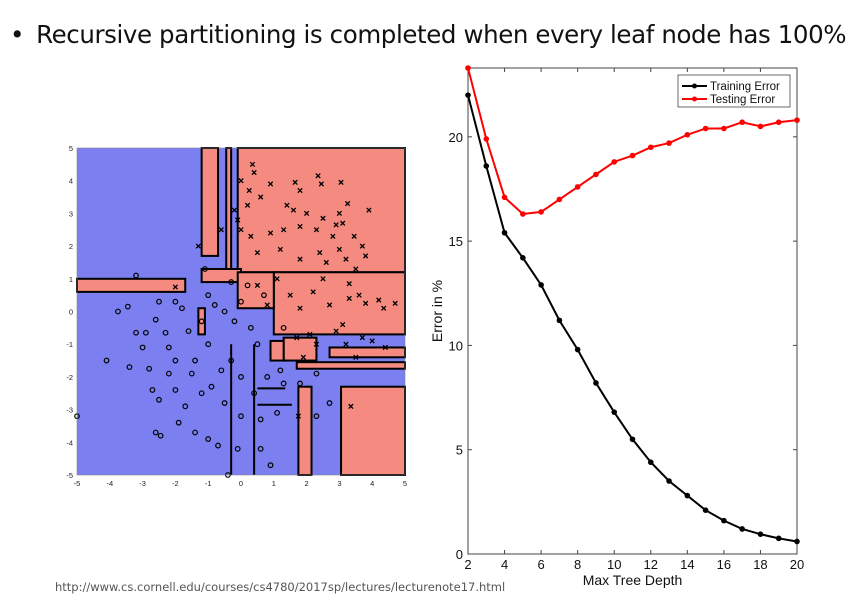 Image resolution: width=850 pixels, height=601 pixels. I want to click on x-tick-label: 5, so click(405, 483).